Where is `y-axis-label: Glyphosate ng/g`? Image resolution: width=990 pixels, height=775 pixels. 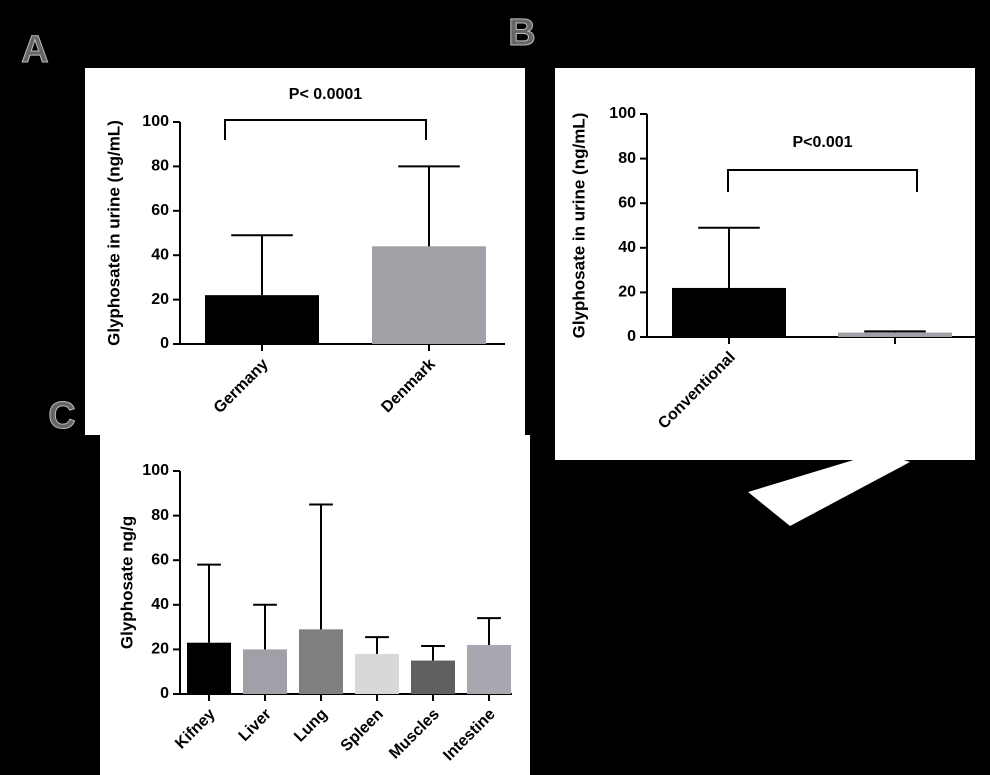
y-axis-label: Glyphosate ng/g is located at coordinates (126, 582).